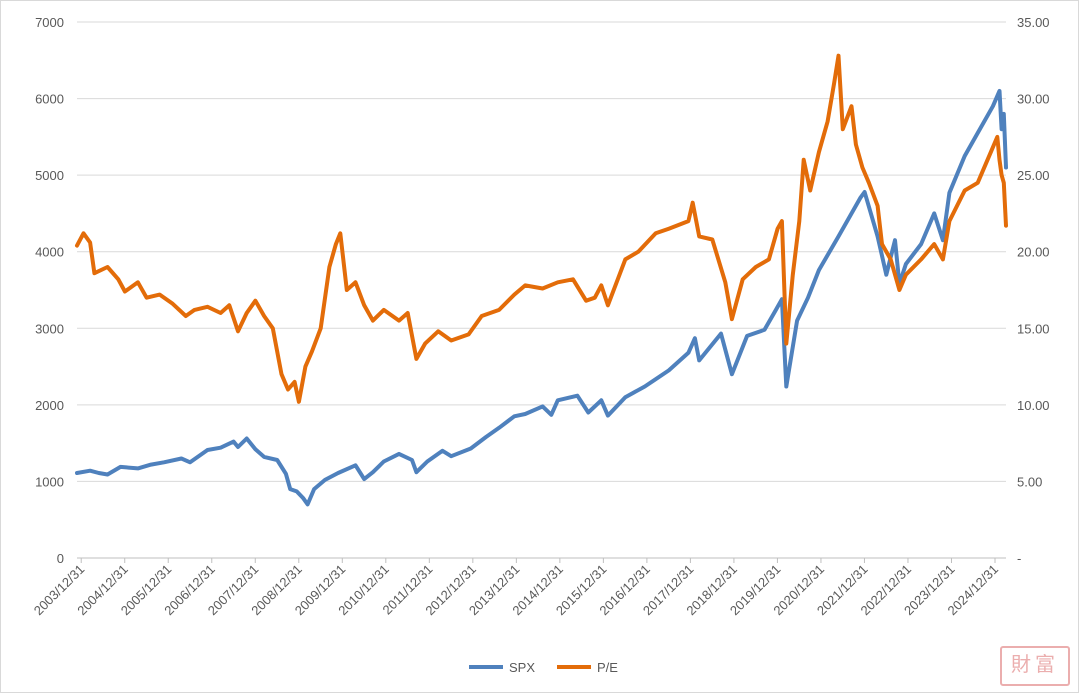 This screenshot has height=697, width=1080. I want to click on legend-label-spx: SPX, so click(522, 667).